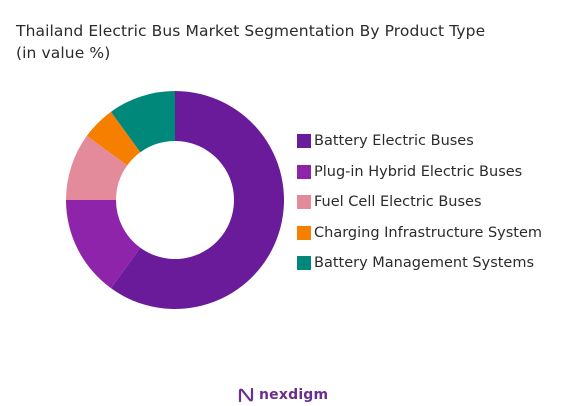 The image size is (565, 406). I want to click on legend-item: Fuel Cell Electric Buses, so click(431, 202).